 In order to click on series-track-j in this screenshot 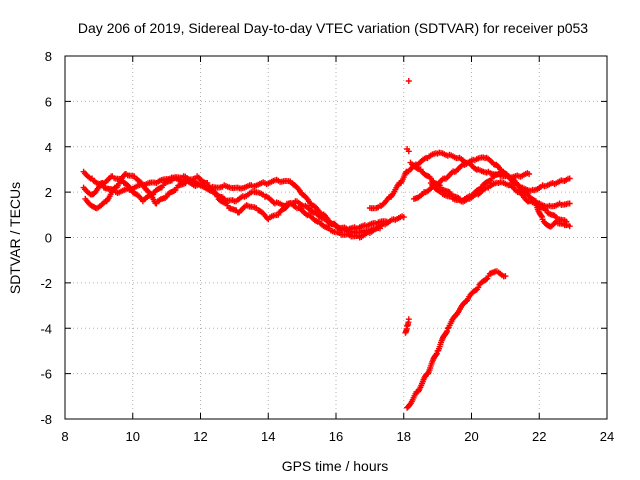, I will do `click(407, 207)`.